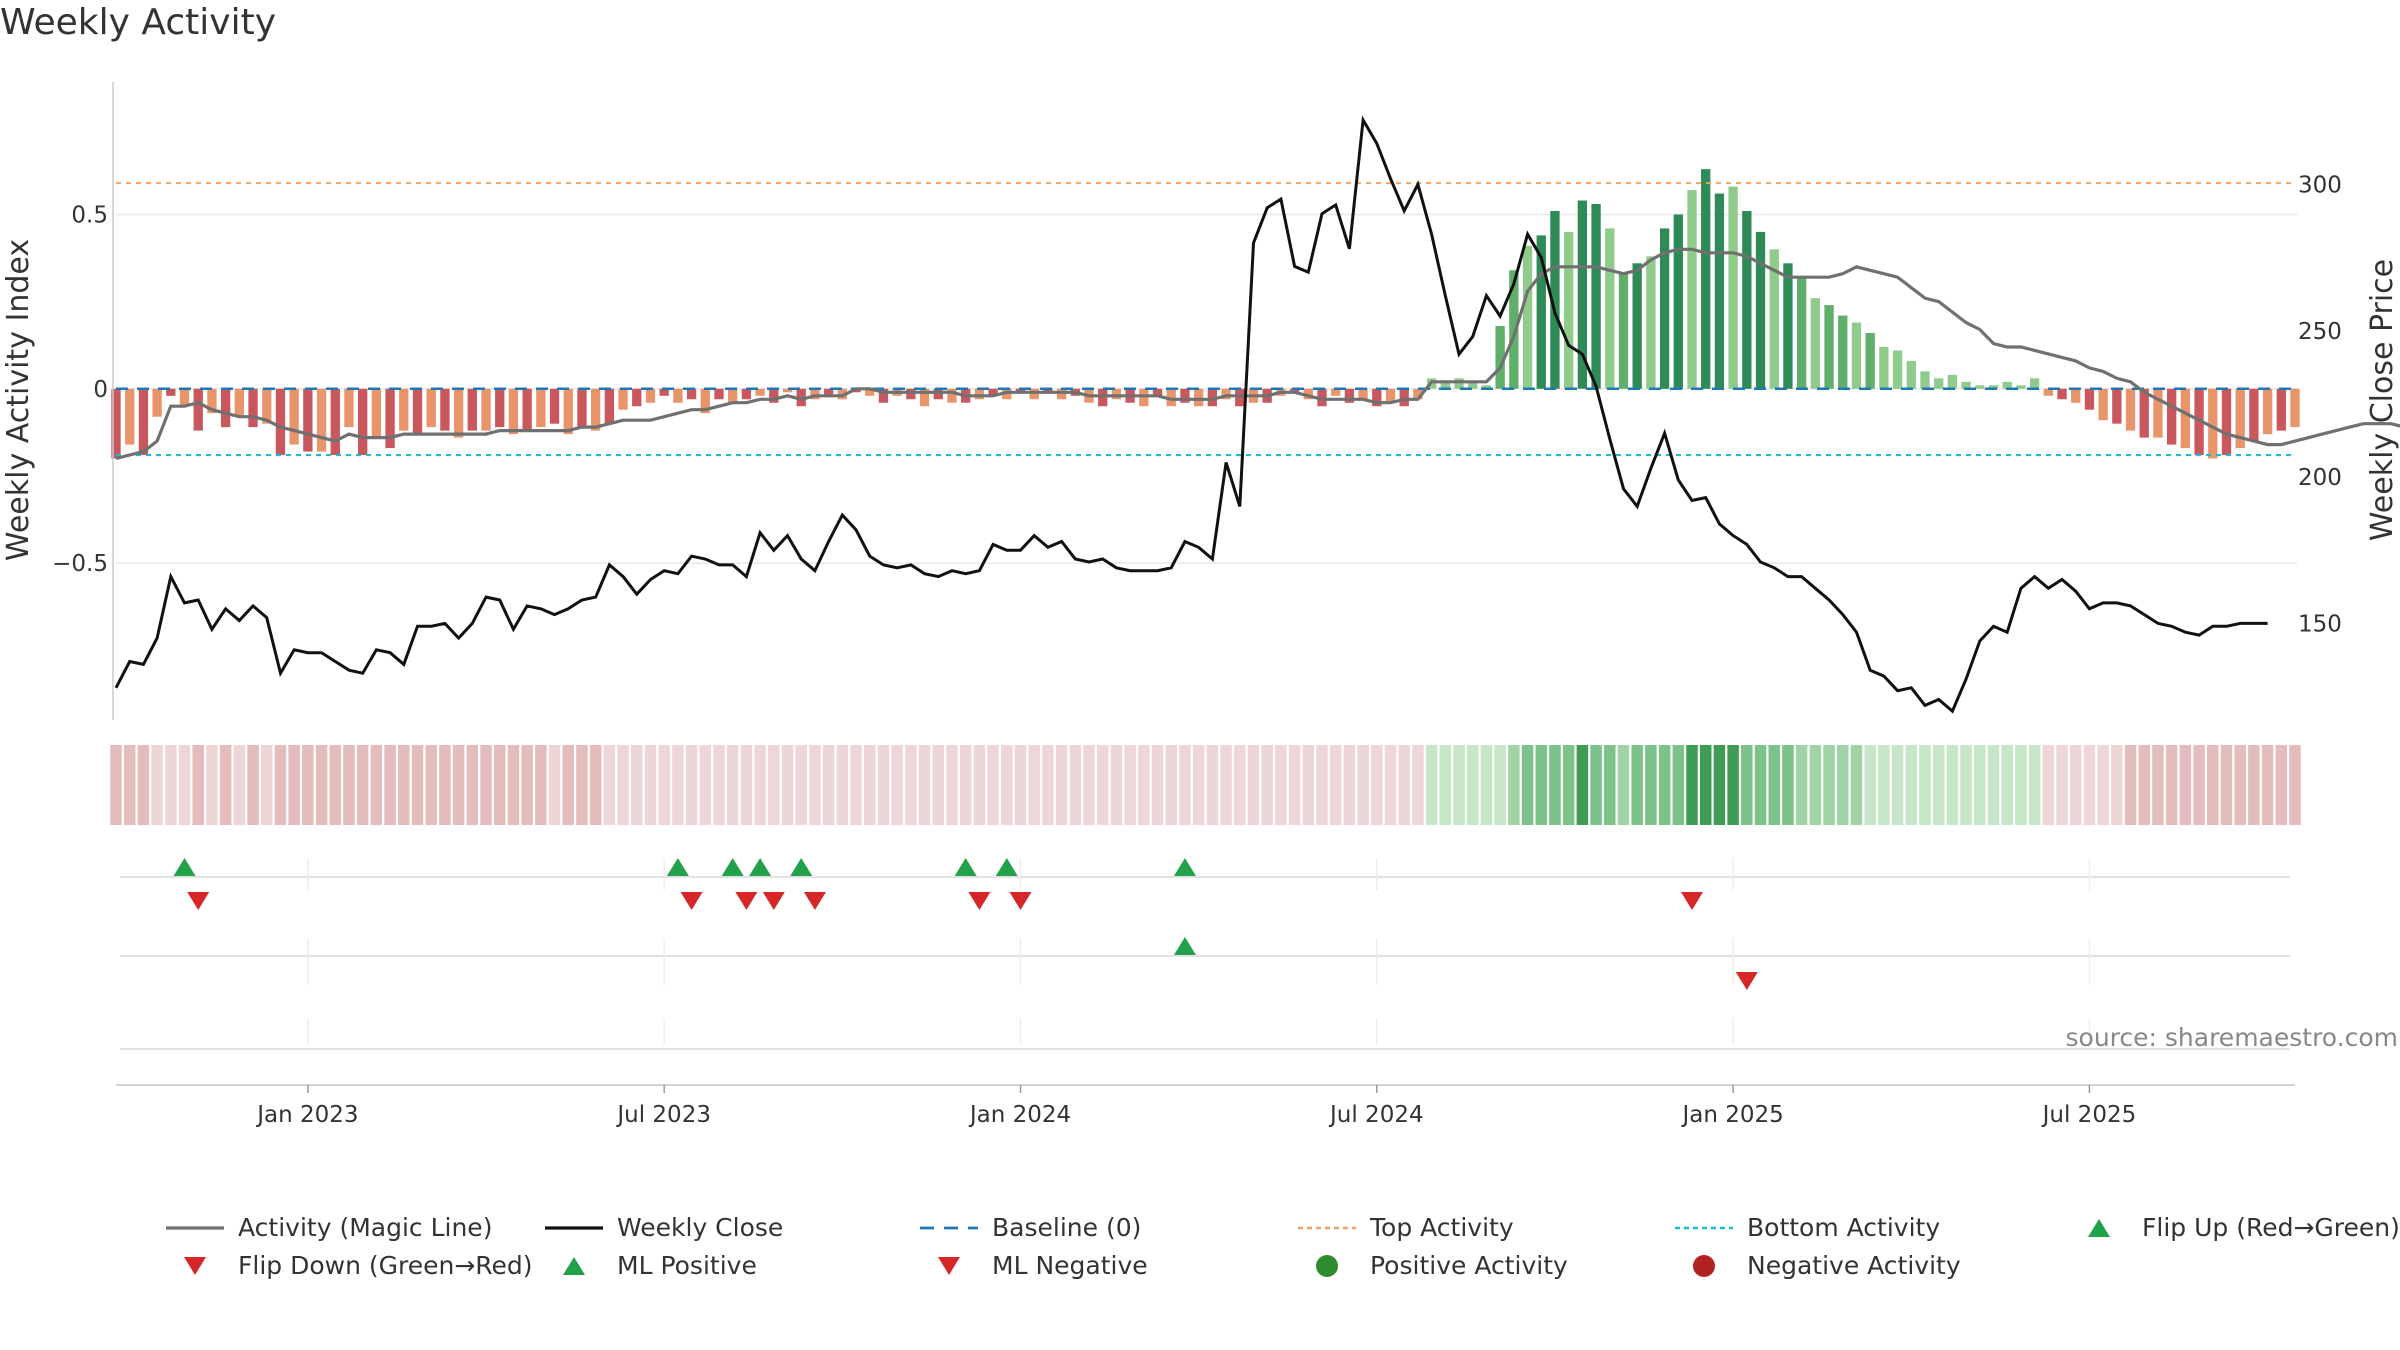 The width and height of the screenshot is (2400, 1350). I want to click on left-tick-label: 0, so click(100, 390).